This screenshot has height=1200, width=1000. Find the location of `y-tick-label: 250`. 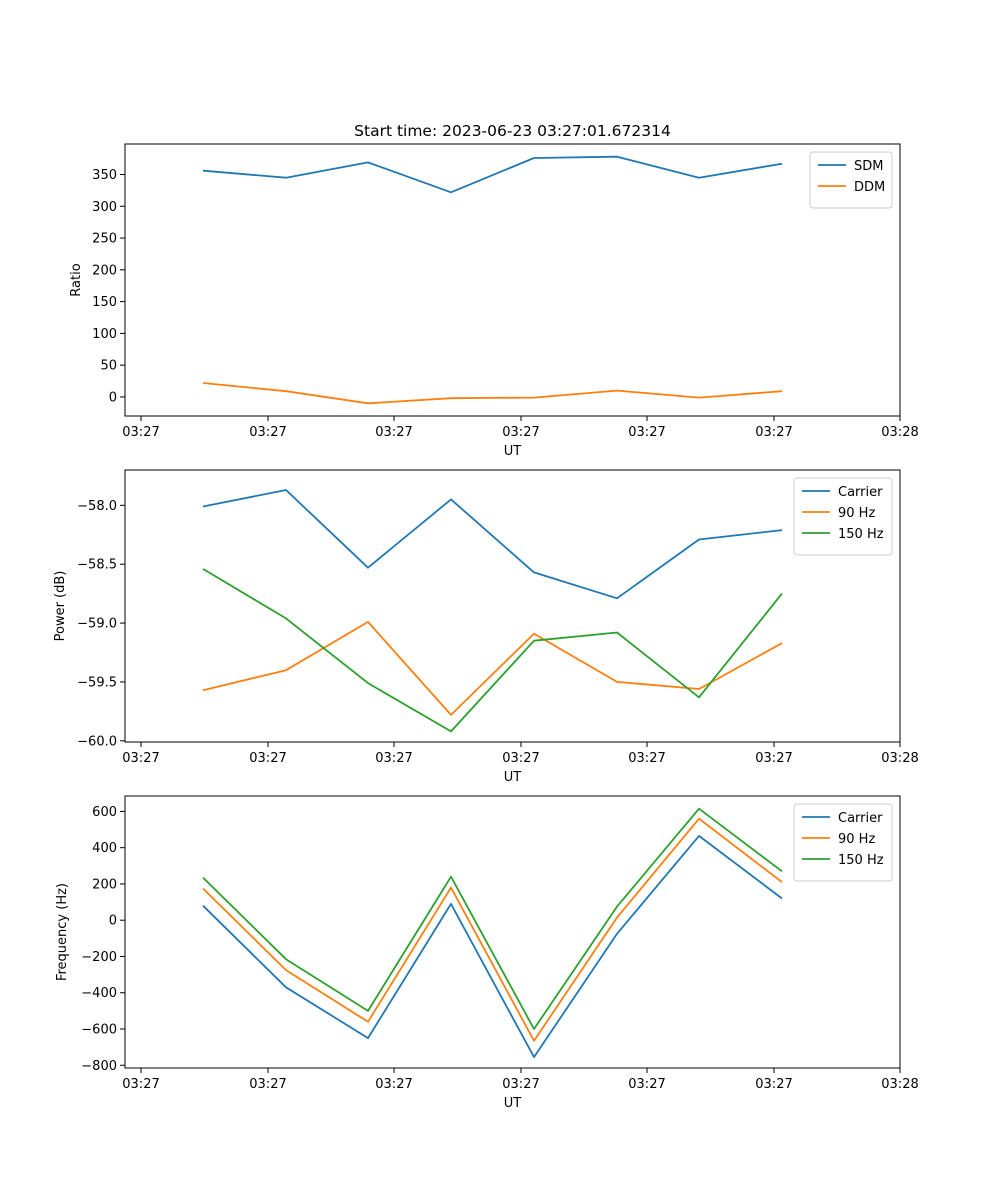

y-tick-label: 250 is located at coordinates (104, 239).